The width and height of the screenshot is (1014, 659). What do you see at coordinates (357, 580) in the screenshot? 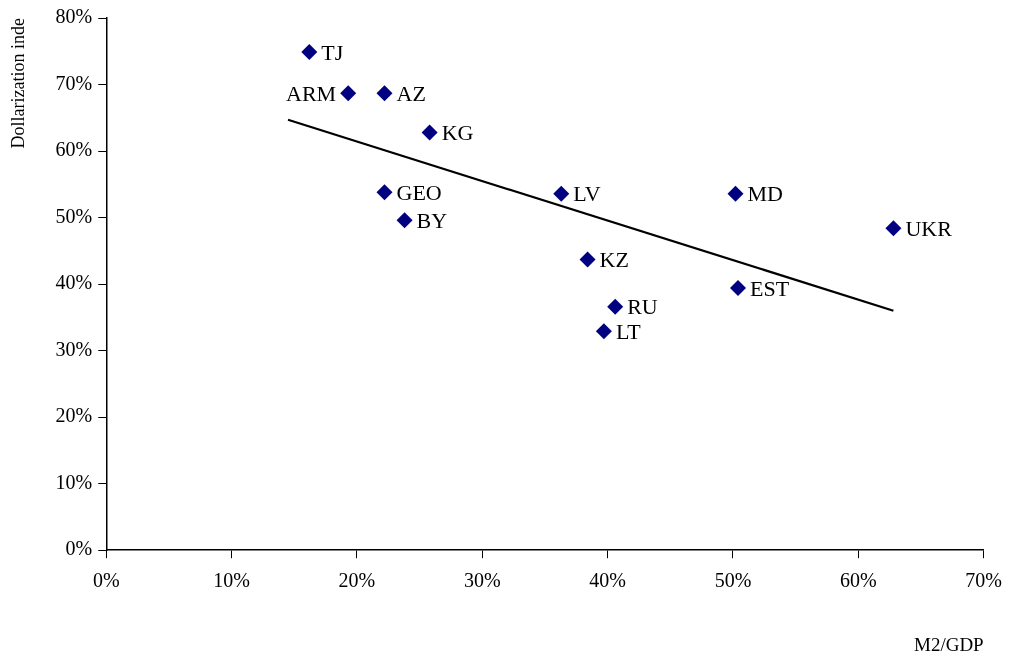
I see `x-tick-label: 20%` at bounding box center [357, 580].